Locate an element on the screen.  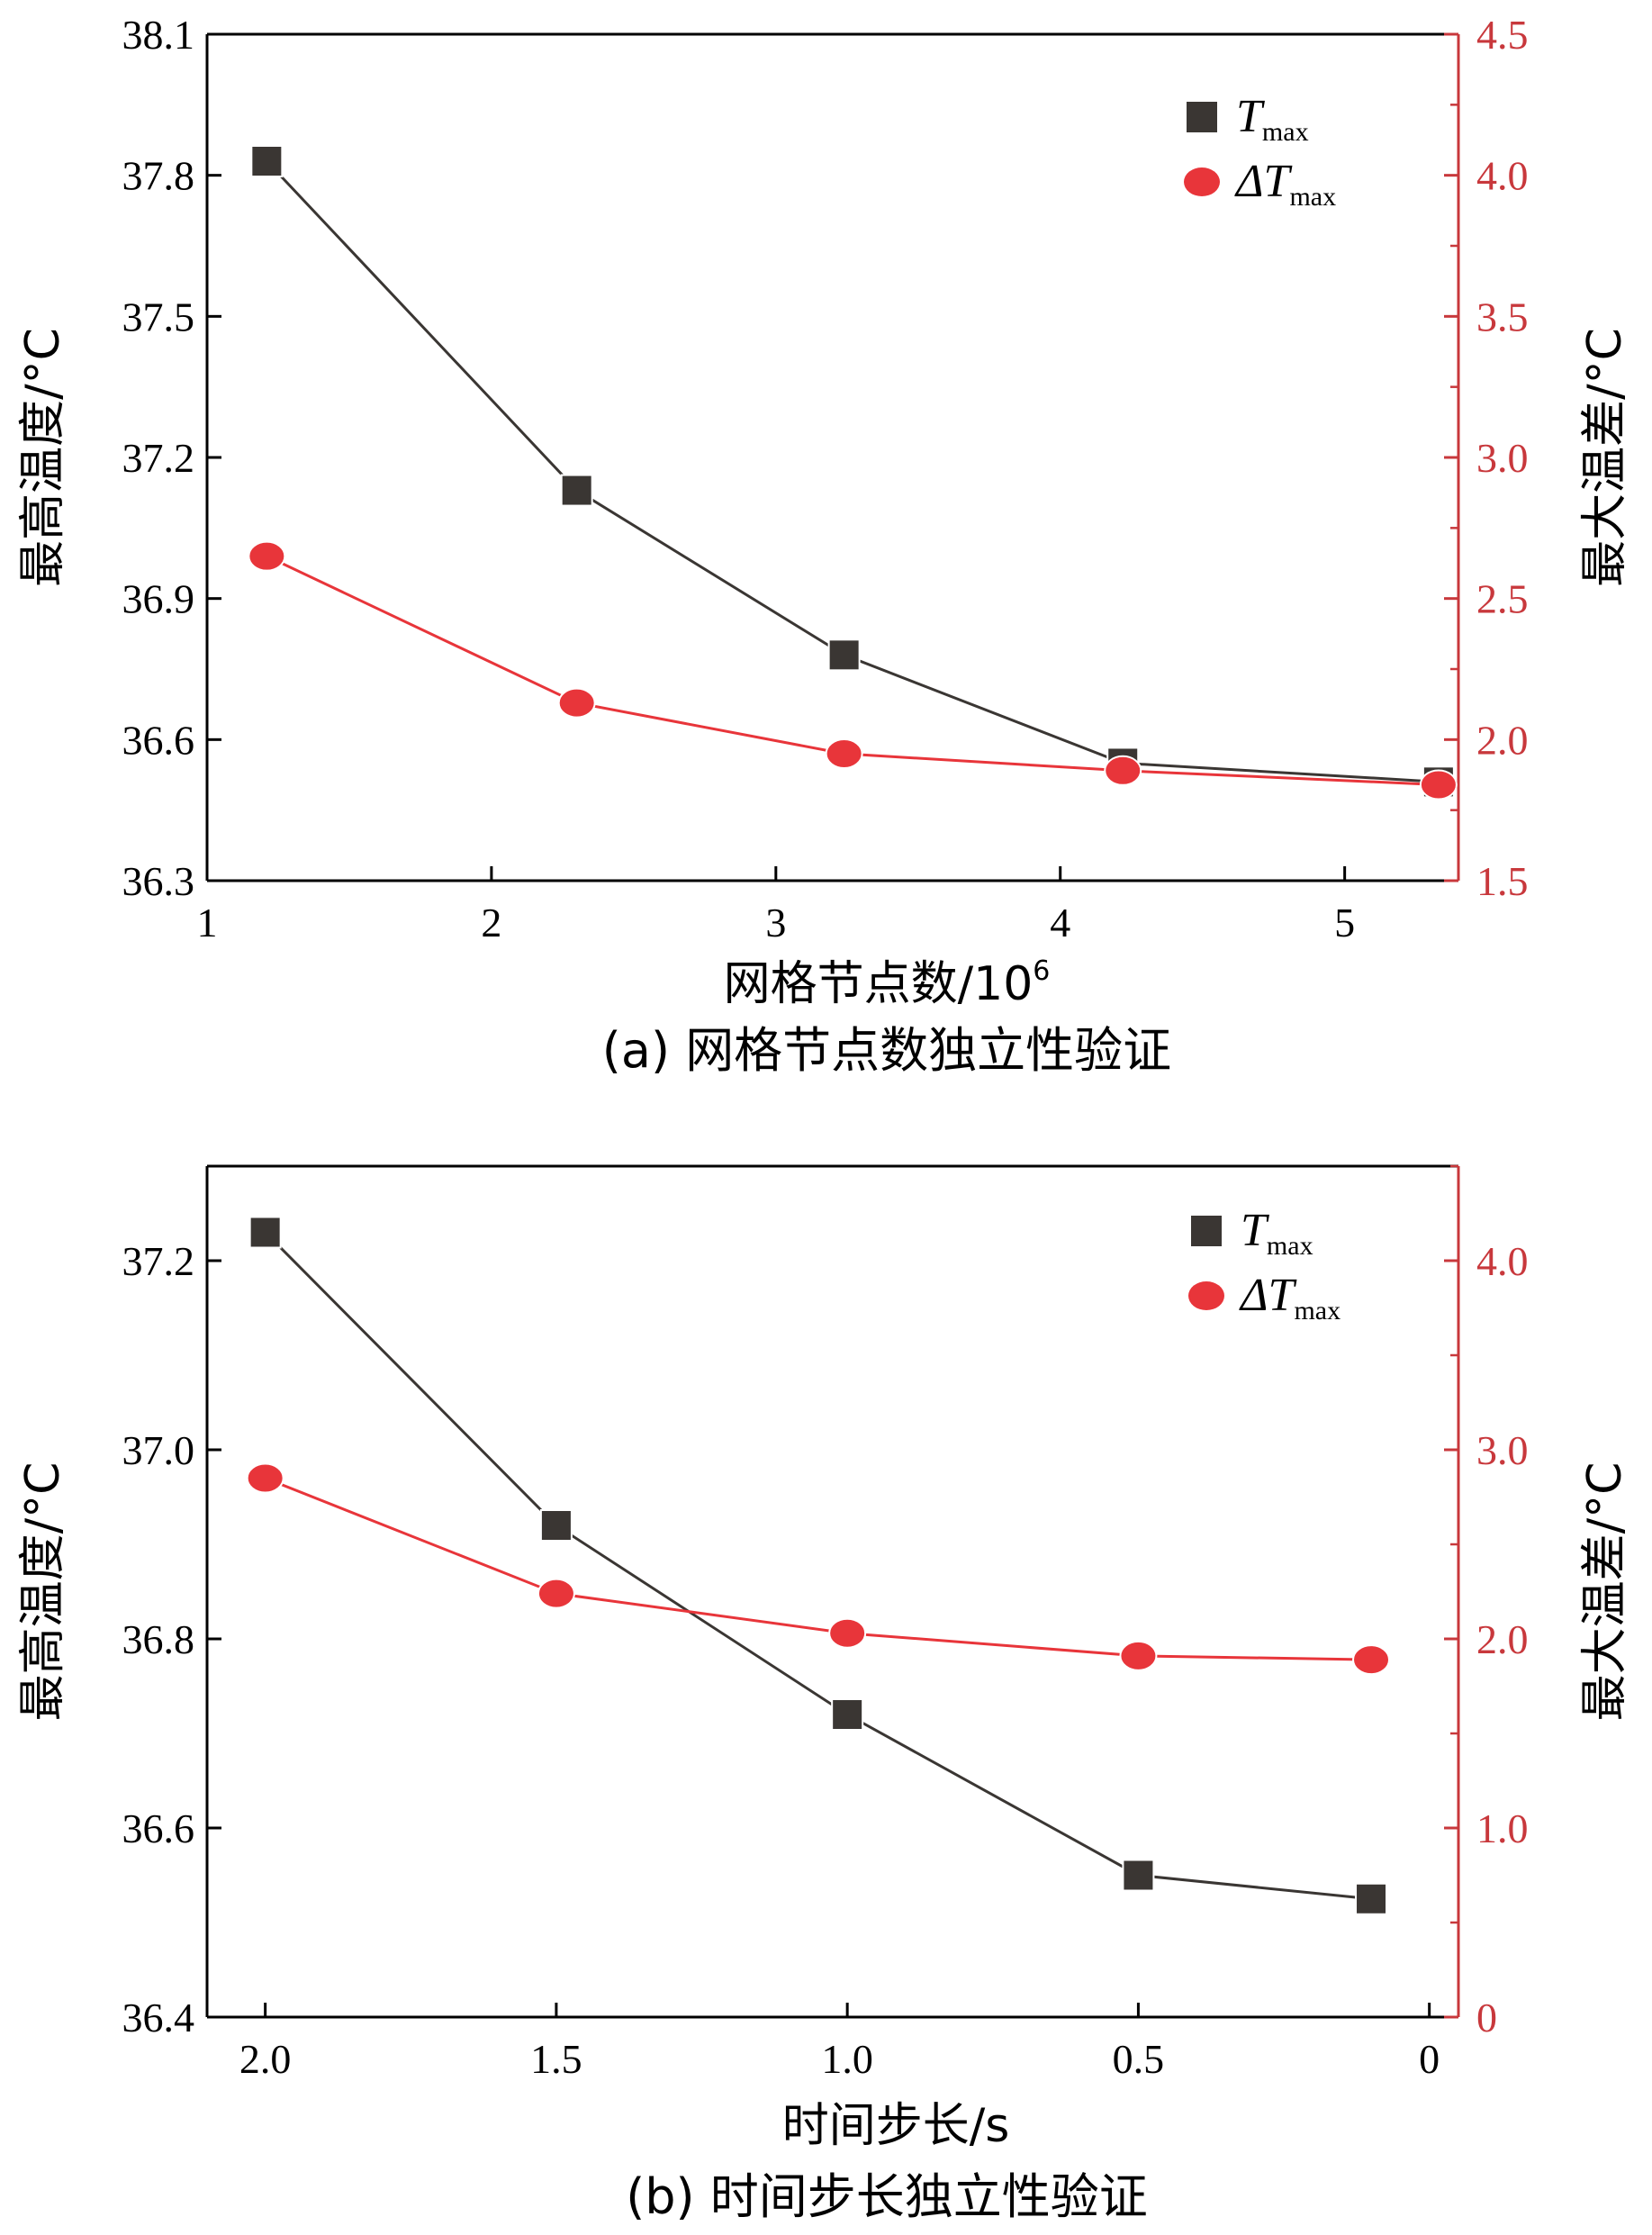
series-line-delta-t-max is located at coordinates (818, 1569).